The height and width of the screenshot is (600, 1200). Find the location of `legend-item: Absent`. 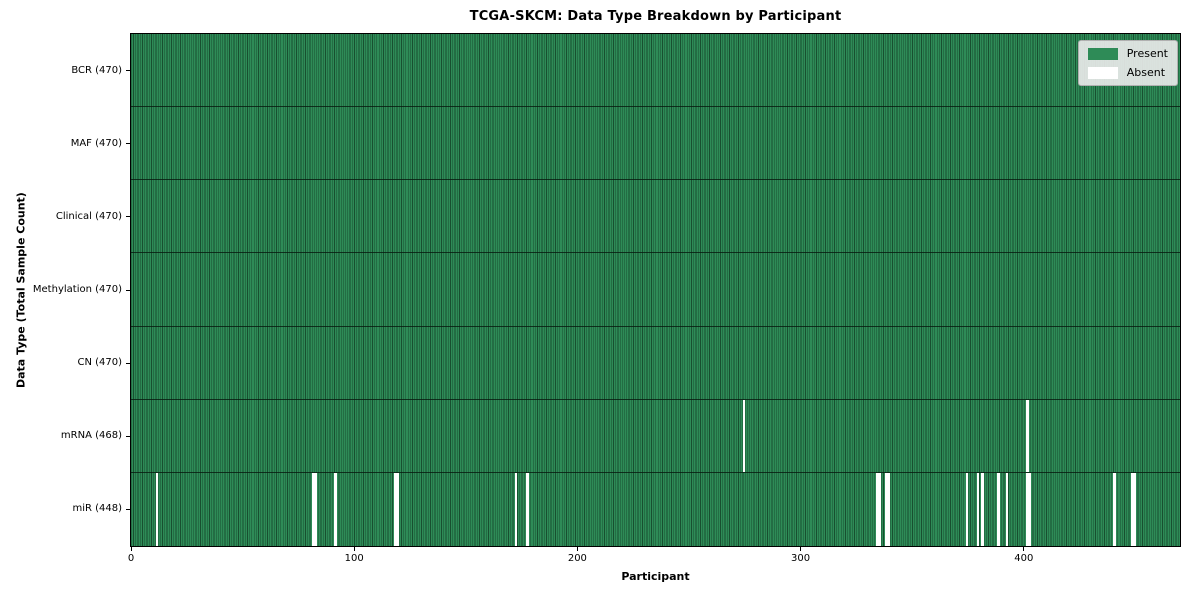

legend-item: Absent is located at coordinates (1127, 72).